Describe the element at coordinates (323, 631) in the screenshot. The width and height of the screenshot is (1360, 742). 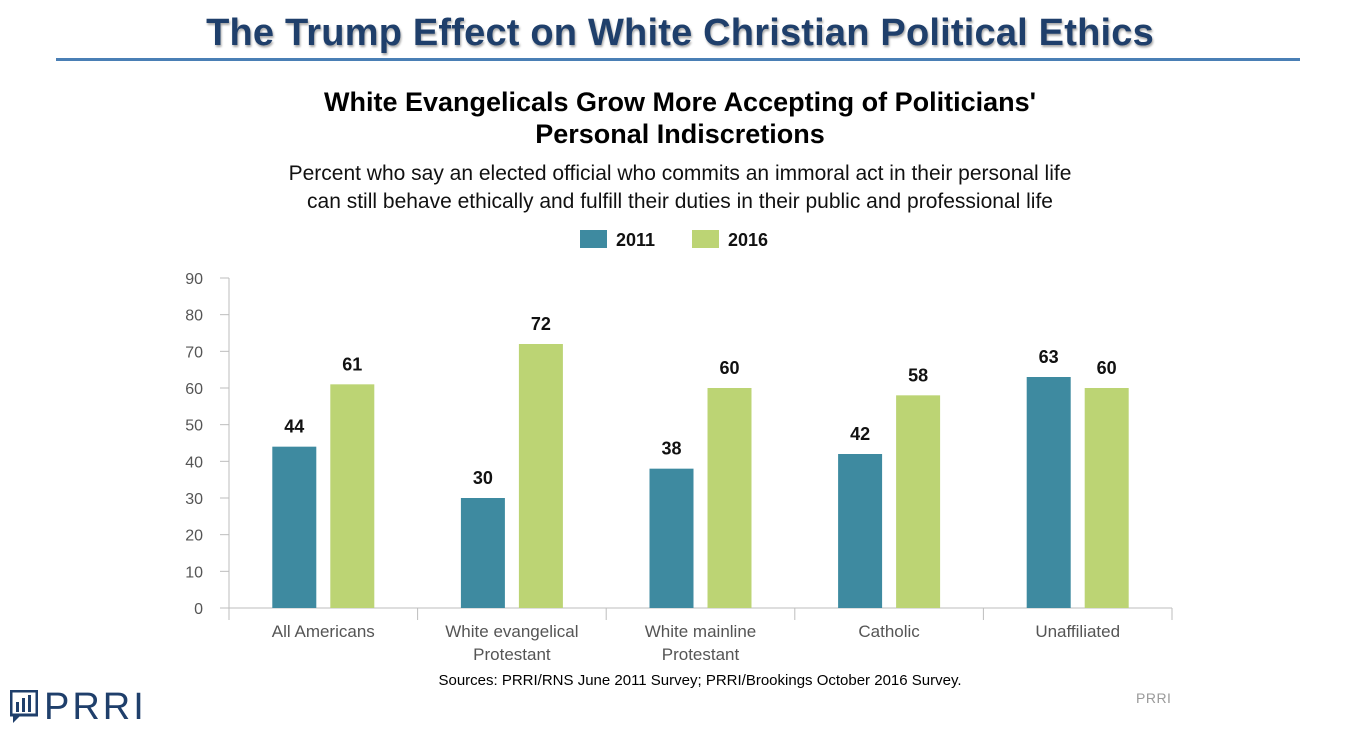
I see `x-category-label: All Americans` at that location.